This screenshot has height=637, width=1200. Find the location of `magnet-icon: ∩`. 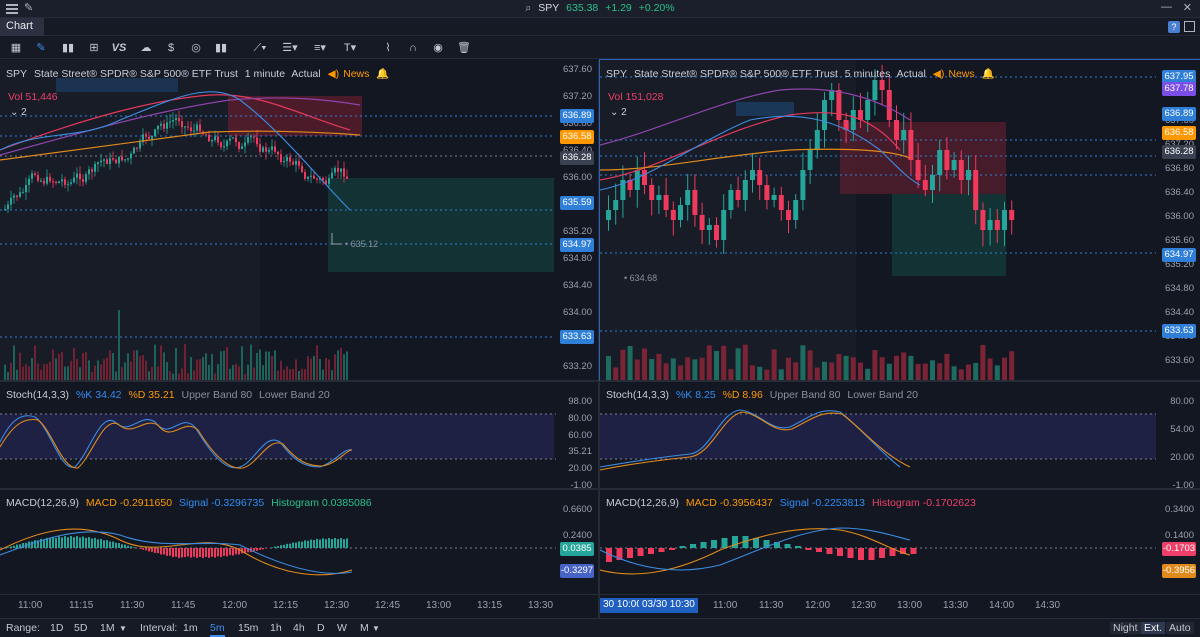

magnet-icon: ∩ is located at coordinates (413, 48).